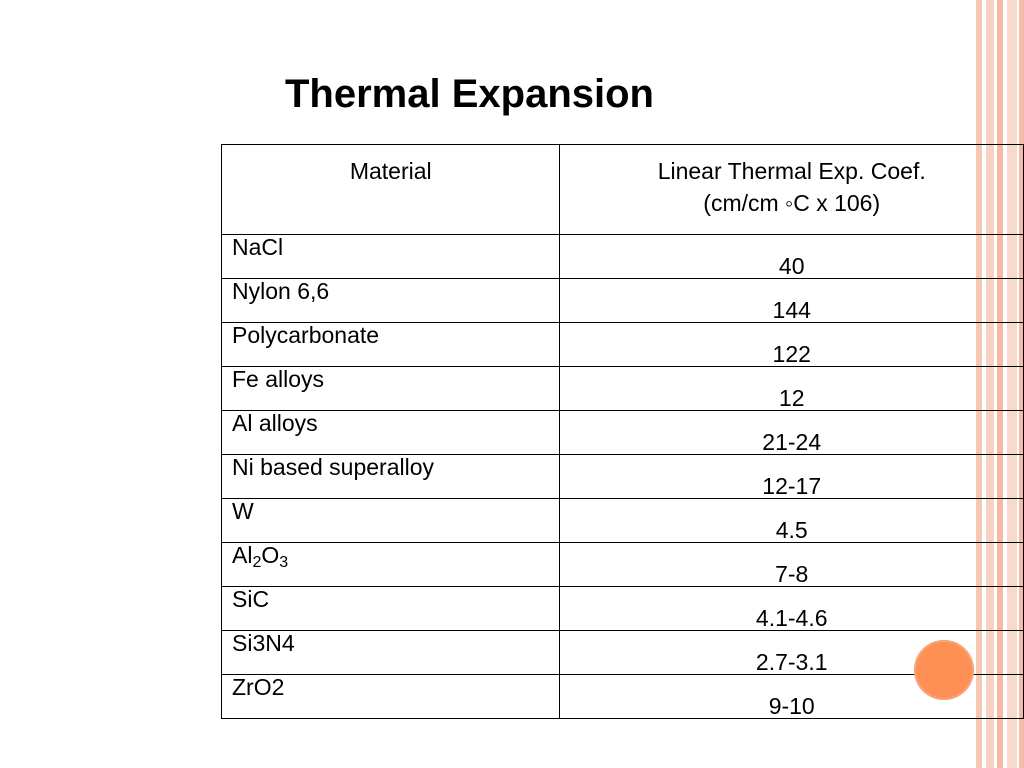 This screenshot has width=1024, height=768. What do you see at coordinates (242, 555) in the screenshot?
I see `formula-element: Al` at bounding box center [242, 555].